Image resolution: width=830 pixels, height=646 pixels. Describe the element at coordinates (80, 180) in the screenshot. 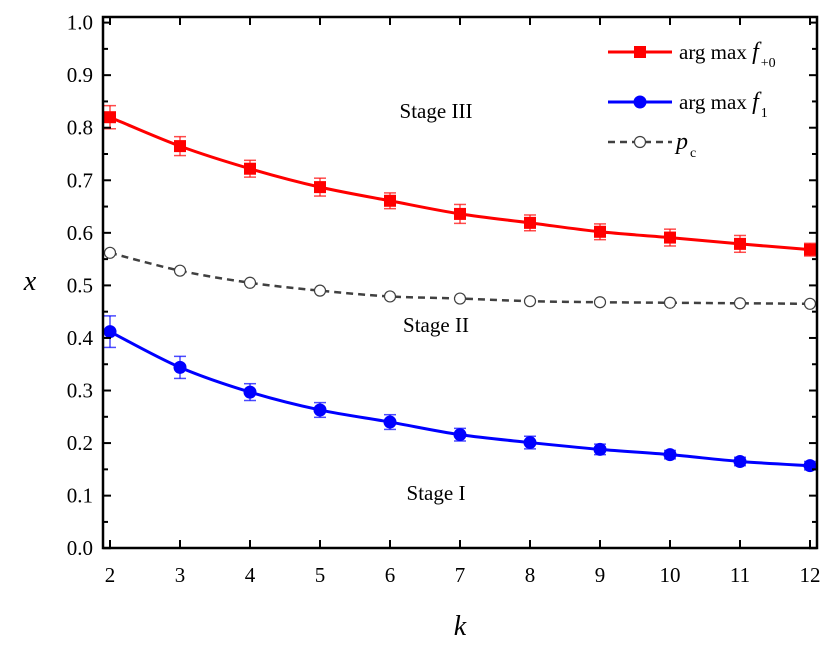

I see `y-tick-label: 0.7` at that location.